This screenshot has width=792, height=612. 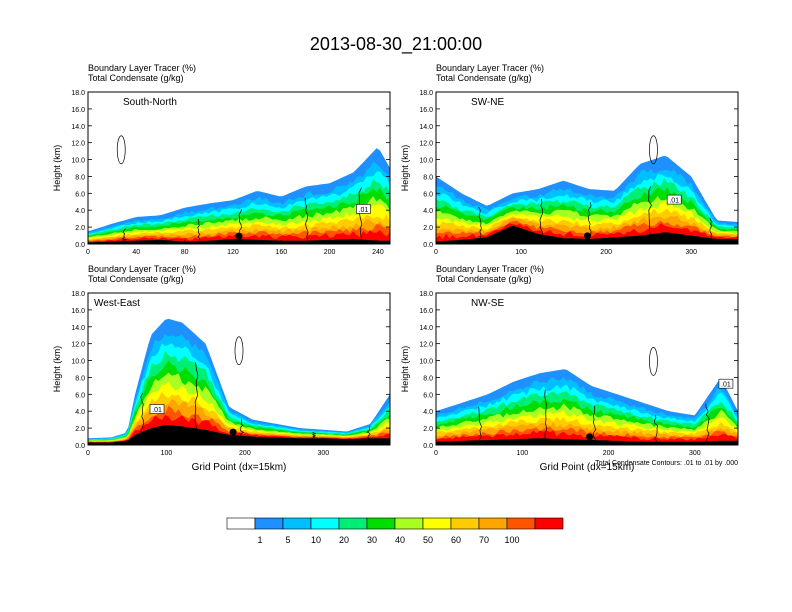 I want to click on colorbar: 1 5 10 20 30 40 50 60 70 100, so click(x=395, y=531).